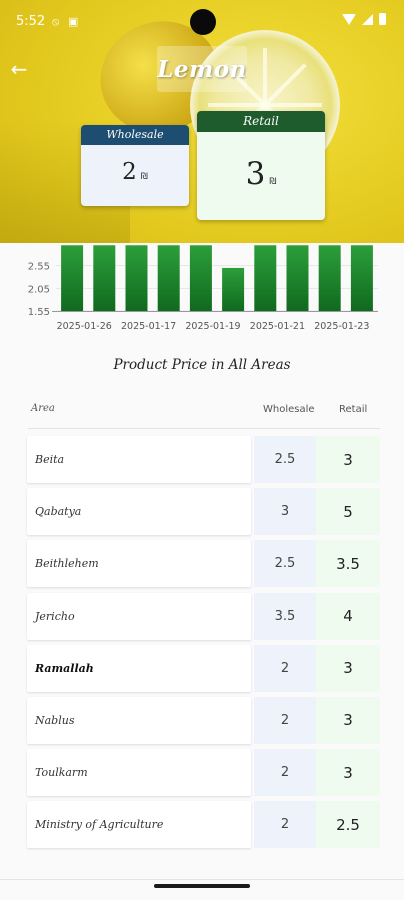  Describe the element at coordinates (43, 408) in the screenshot. I see `area-column-header: Area` at that location.